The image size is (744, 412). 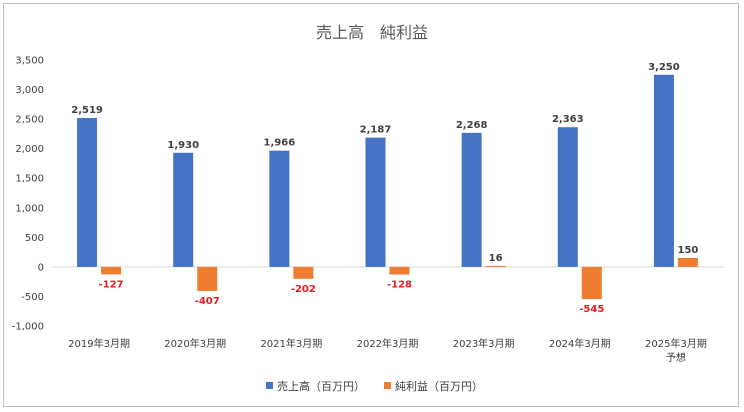 I want to click on data-label-sales: 2,363, so click(x=568, y=119).